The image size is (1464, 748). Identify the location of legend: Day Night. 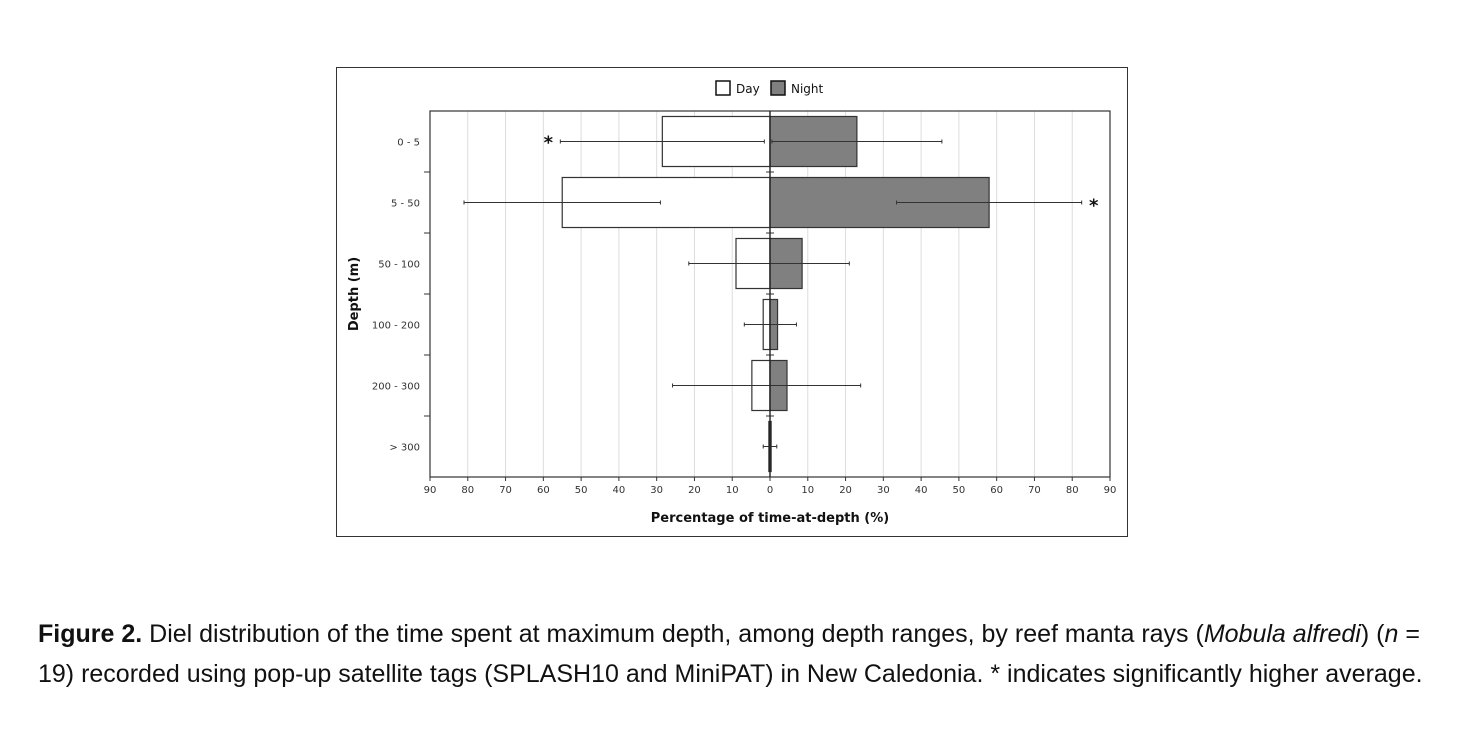
(769, 88).